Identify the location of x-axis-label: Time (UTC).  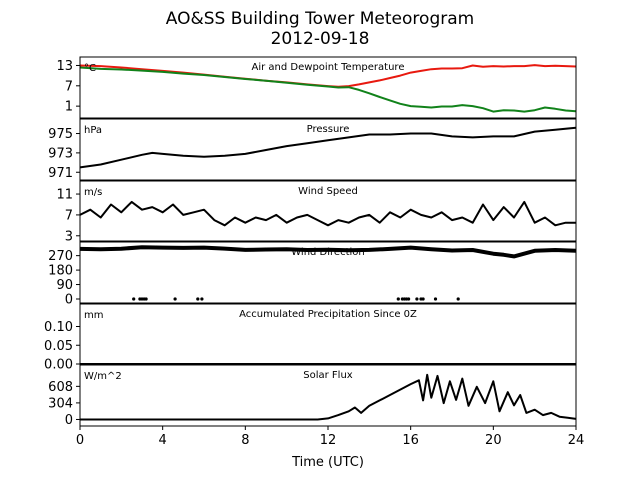
(327, 462).